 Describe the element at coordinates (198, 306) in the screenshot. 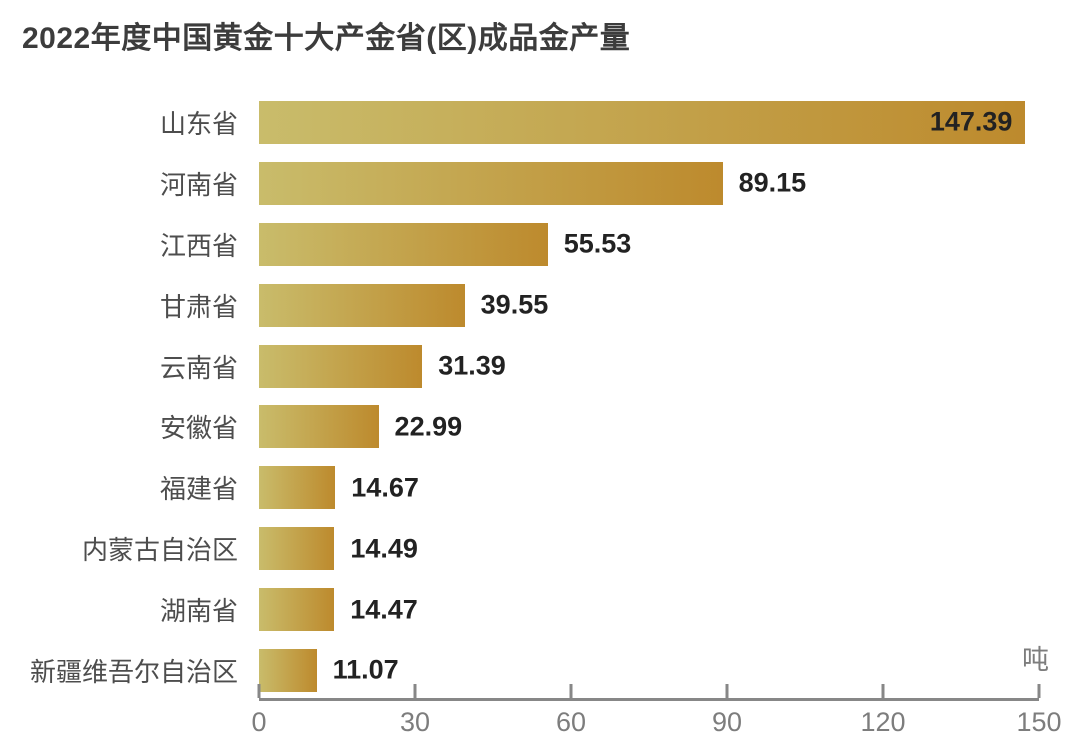

I see `category-label: 甘肃省` at that location.